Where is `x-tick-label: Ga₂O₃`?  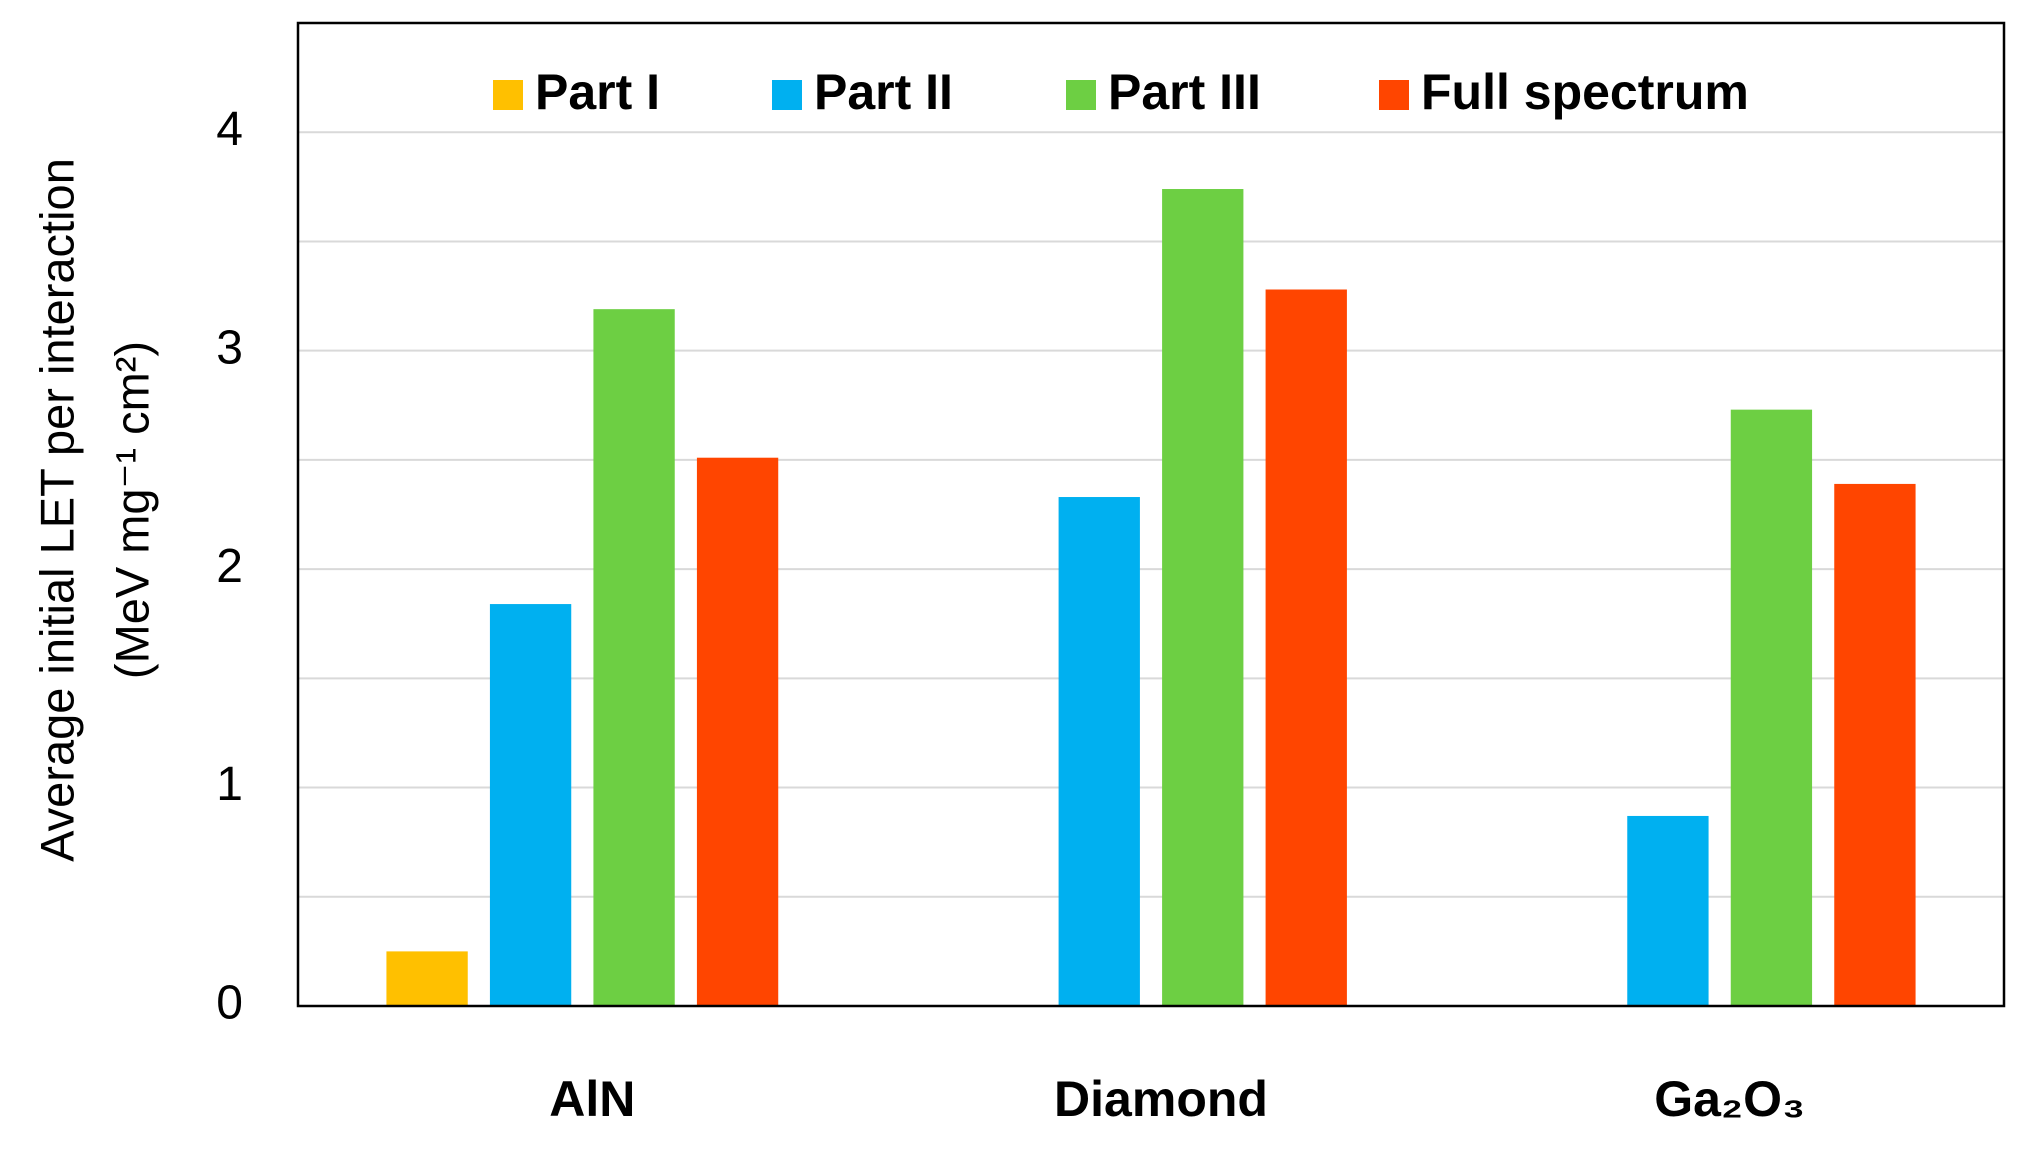
x-tick-label: Ga₂O₃ is located at coordinates (1729, 1099).